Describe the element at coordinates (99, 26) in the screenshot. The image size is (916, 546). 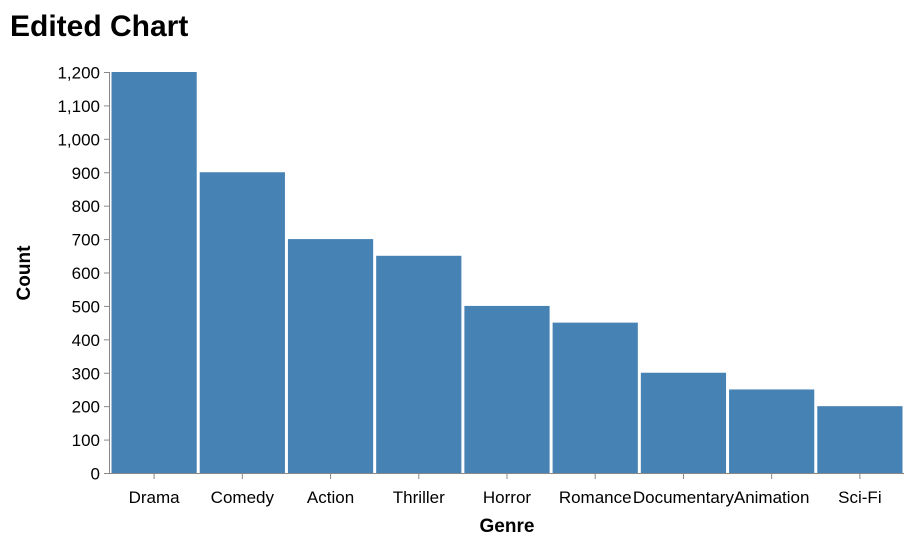
I see `chart-title: Edited Chart` at that location.